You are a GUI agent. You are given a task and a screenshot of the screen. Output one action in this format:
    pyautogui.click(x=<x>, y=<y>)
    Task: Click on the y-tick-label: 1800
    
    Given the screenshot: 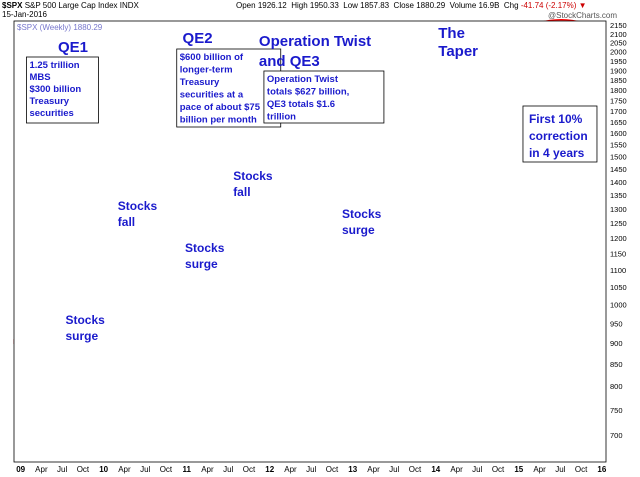 What is the action you would take?
    pyautogui.click(x=618, y=90)
    